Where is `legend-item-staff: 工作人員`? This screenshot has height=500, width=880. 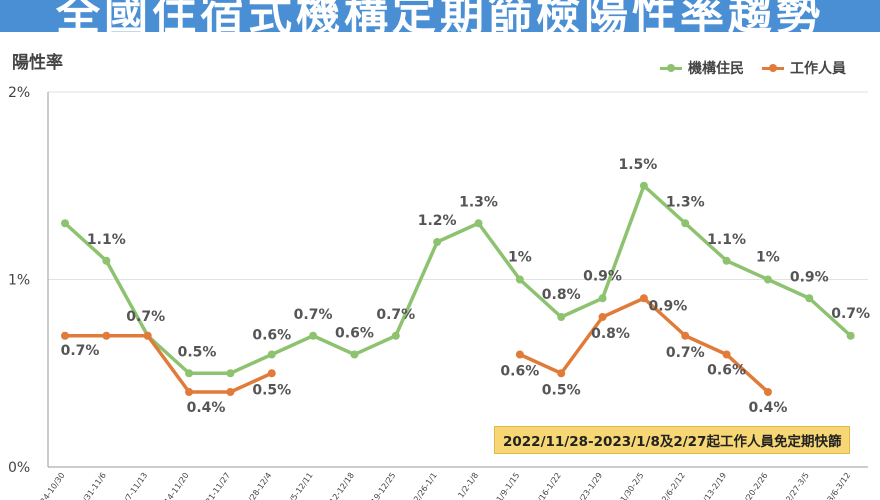
legend-item-staff: 工作人員 is located at coordinates (804, 68).